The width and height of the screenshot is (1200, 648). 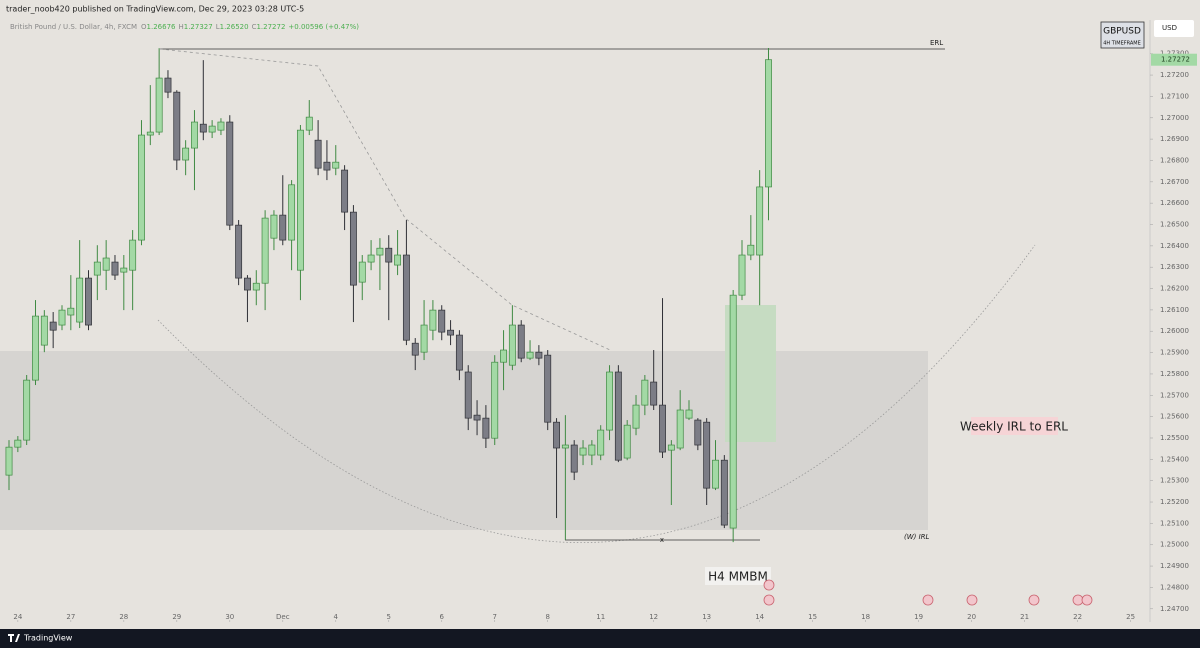 I want to click on x-tick-label: 27, so click(x=70, y=617).